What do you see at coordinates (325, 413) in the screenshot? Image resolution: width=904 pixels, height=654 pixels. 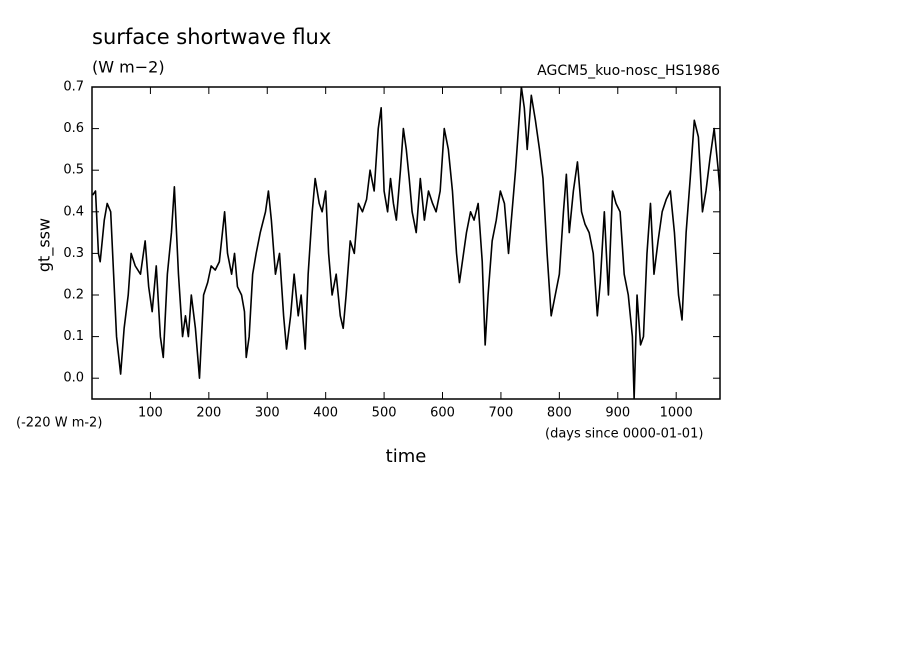 I see `x-tick-label: 400` at bounding box center [325, 413].